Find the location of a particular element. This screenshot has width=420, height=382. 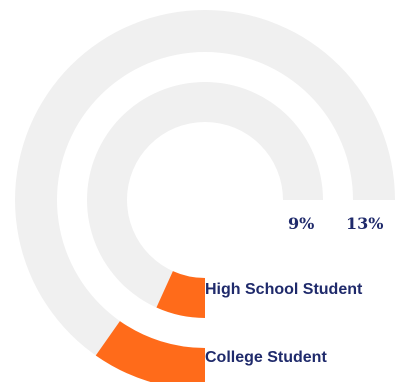

college-student-category-label: College Student is located at coordinates (266, 357).